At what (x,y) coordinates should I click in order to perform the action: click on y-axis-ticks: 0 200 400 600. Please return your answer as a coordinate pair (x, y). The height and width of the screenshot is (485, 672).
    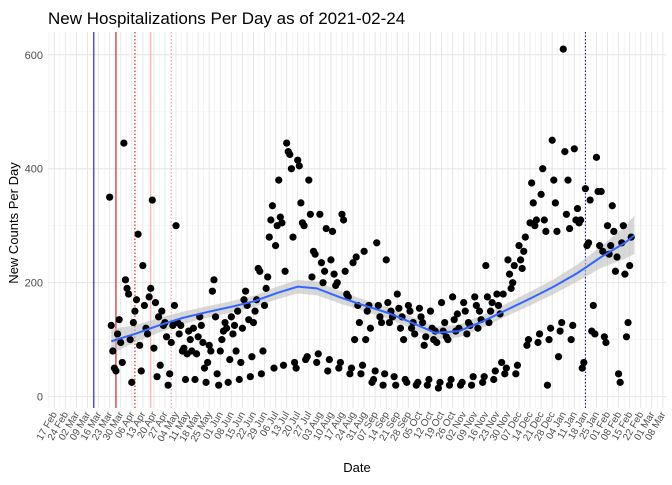
    Looking at the image, I should click on (34, 227).